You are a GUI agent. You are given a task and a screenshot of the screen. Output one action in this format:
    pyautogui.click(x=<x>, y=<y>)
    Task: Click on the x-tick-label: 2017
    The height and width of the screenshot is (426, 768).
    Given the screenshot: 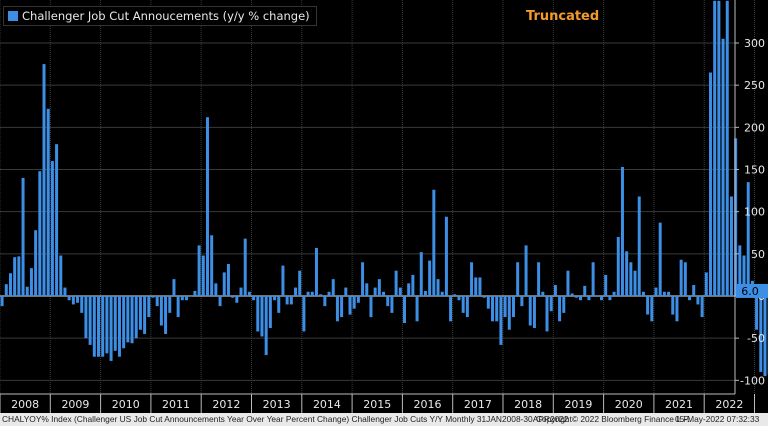 What is the action you would take?
    pyautogui.click(x=478, y=404)
    